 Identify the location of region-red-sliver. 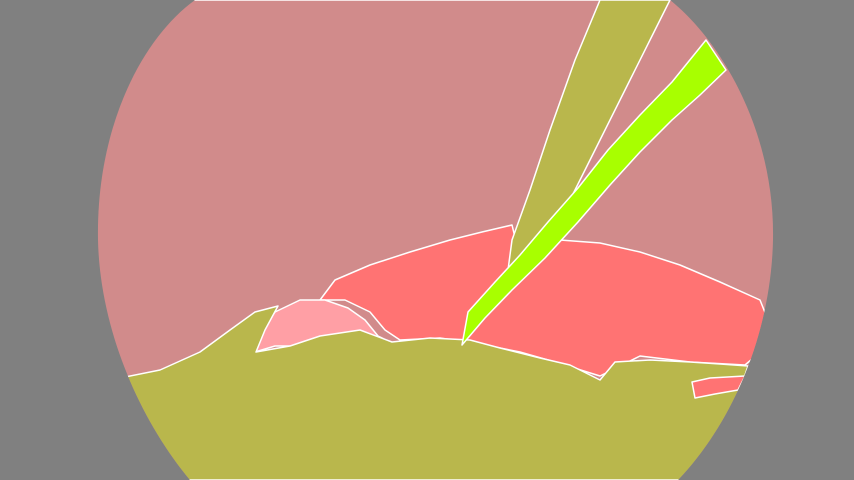
(718, 387).